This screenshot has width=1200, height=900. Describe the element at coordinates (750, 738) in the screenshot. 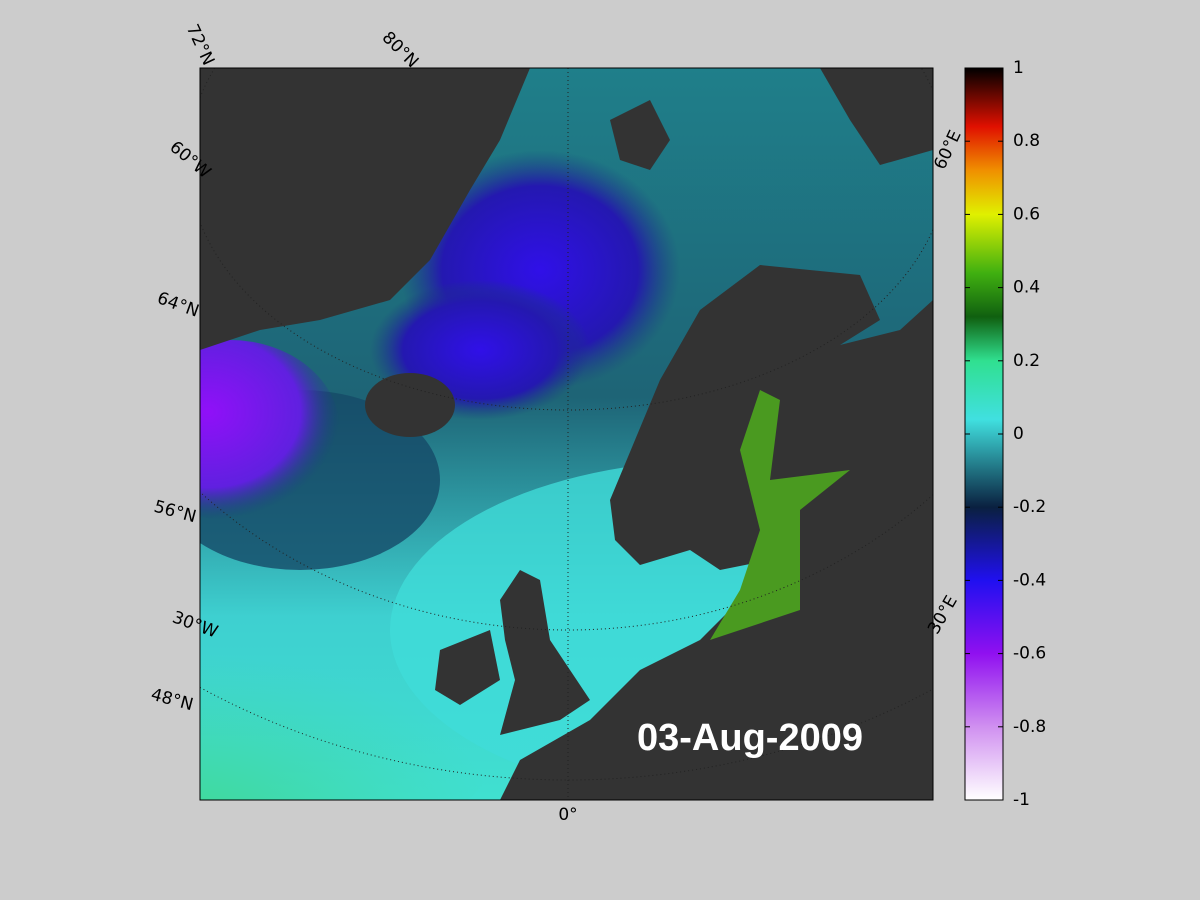

I see `date-label: 03-Aug-2009` at that location.